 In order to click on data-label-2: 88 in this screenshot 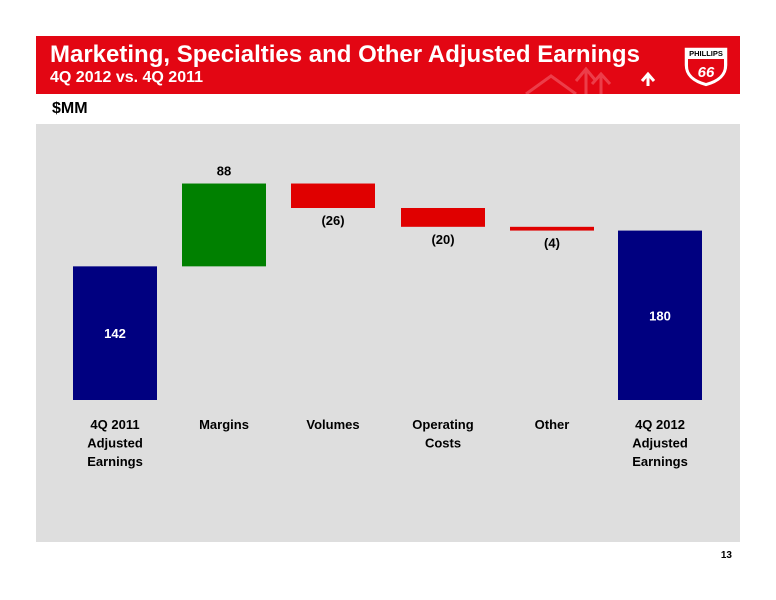, I will do `click(224, 171)`.